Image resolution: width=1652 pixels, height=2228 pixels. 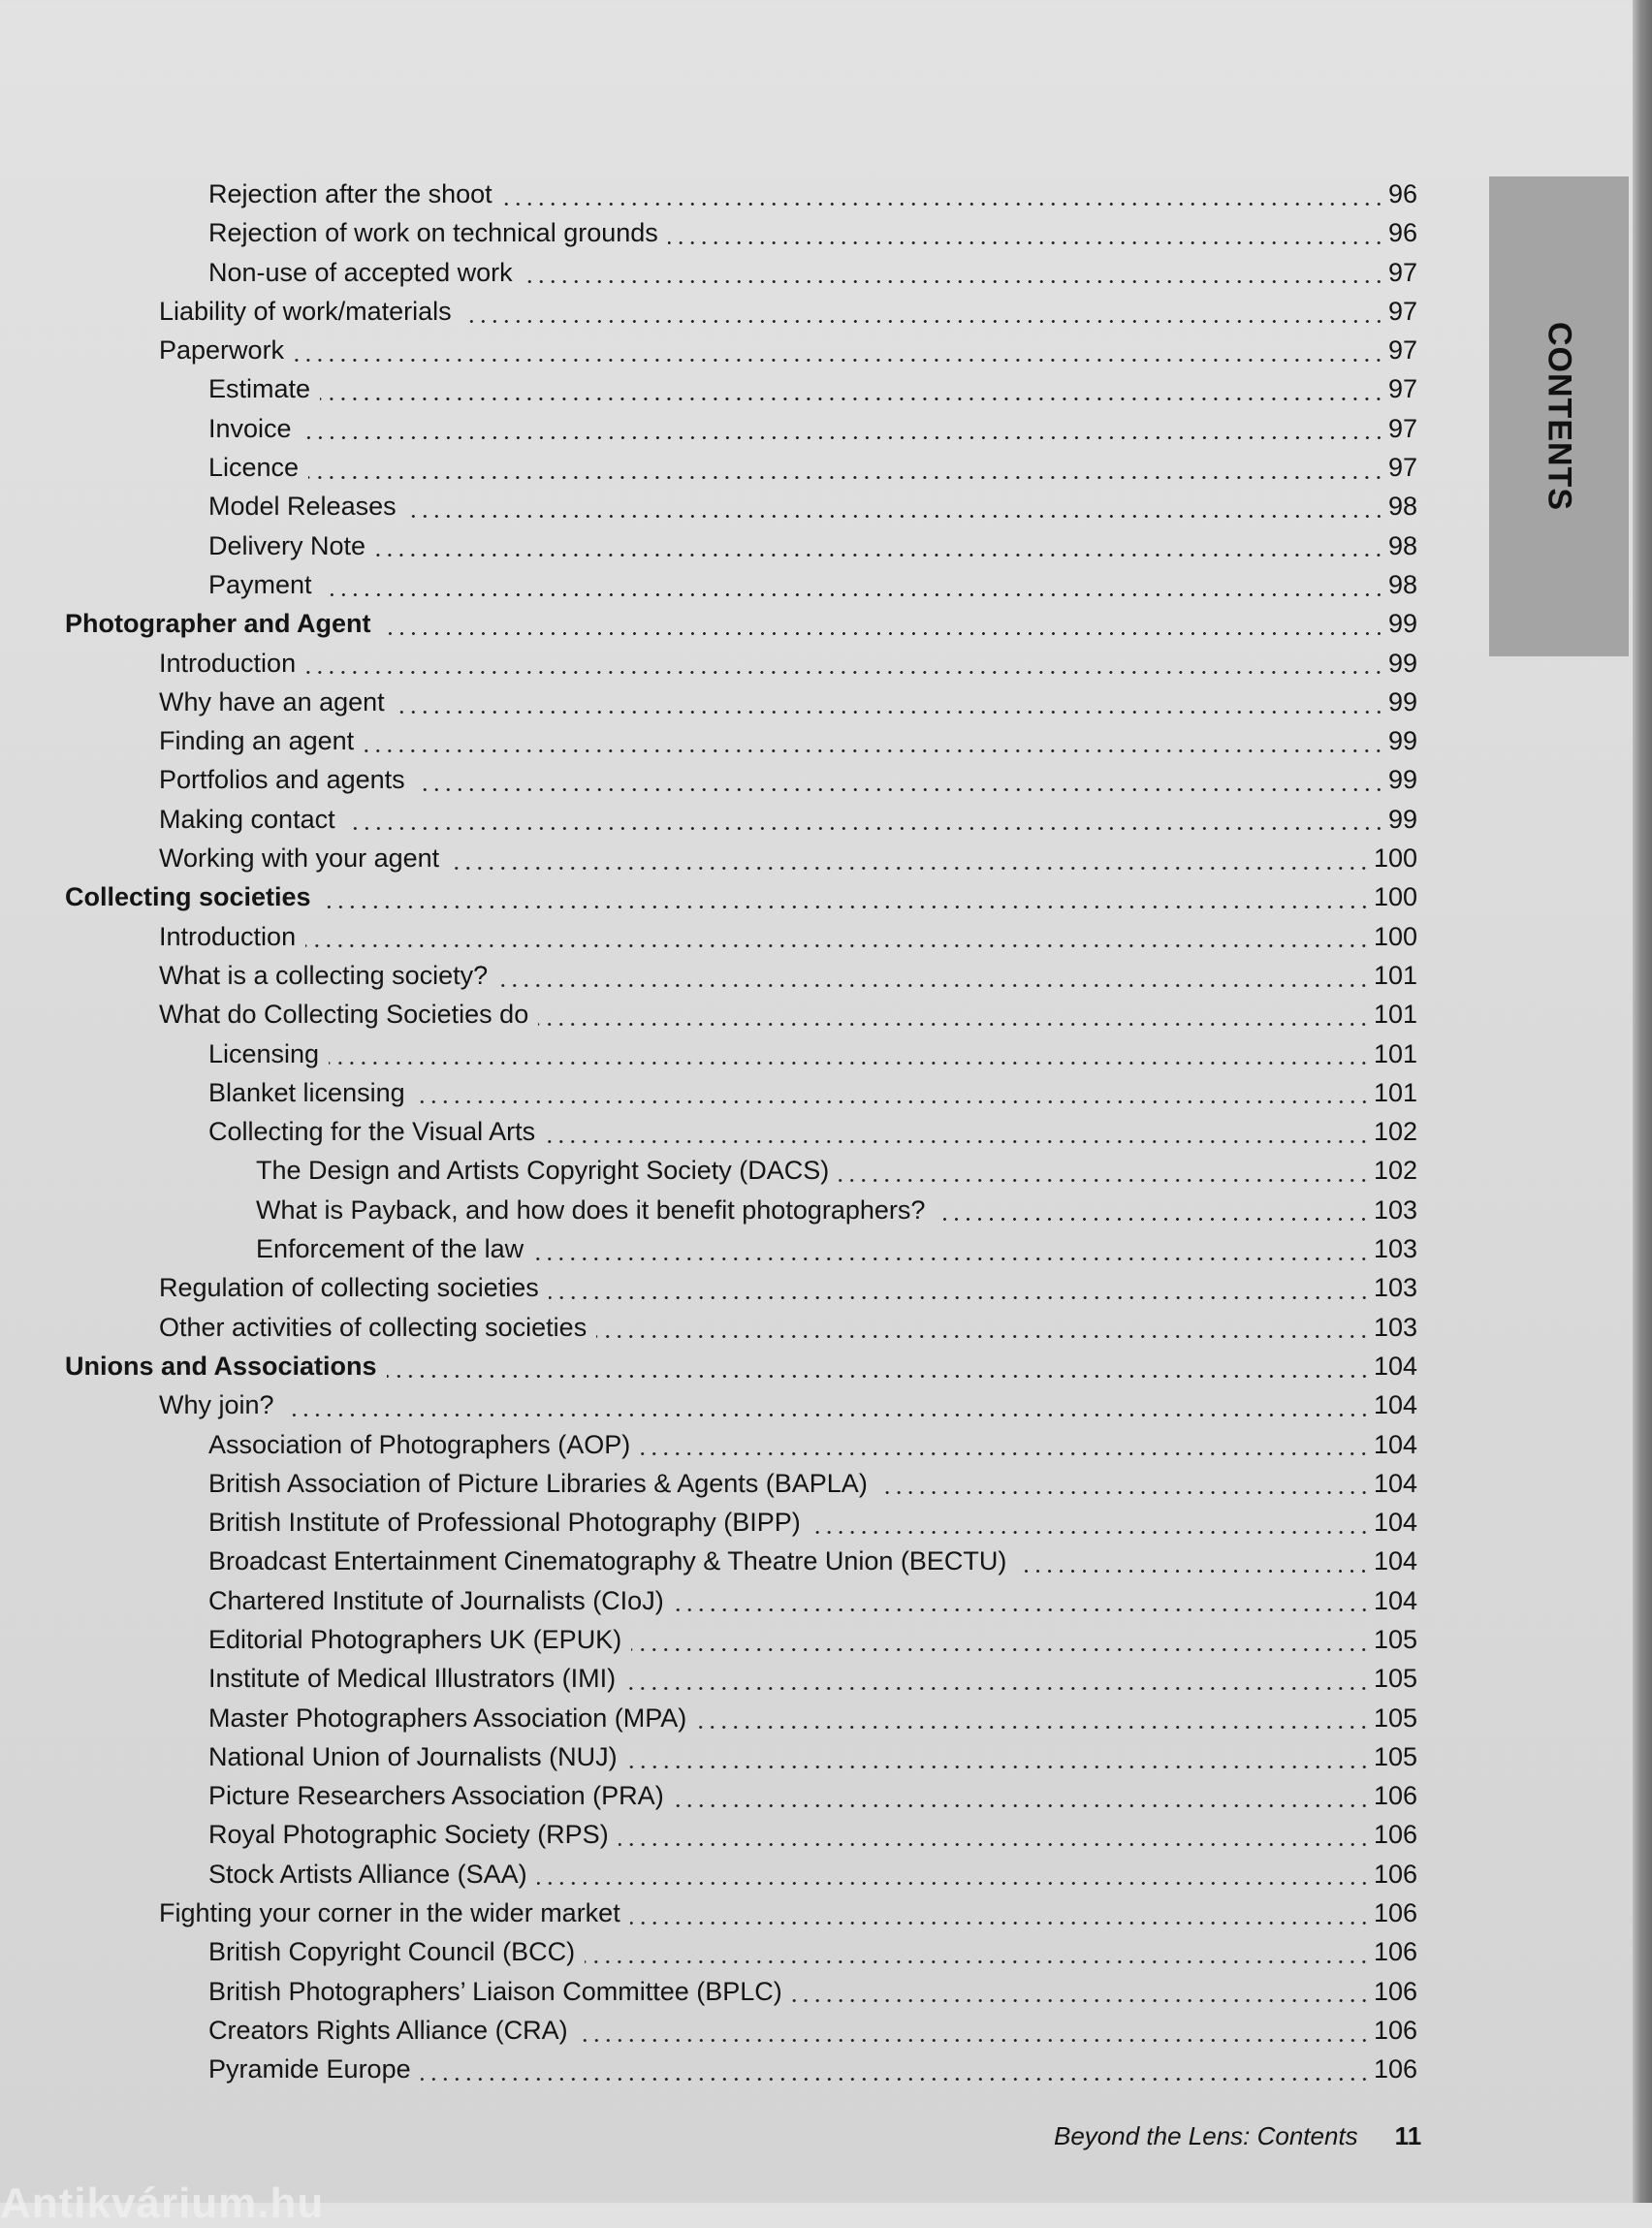 What do you see at coordinates (448, 1718) in the screenshot?
I see `toc-entry-title: Master Photographers Association (MPA)` at bounding box center [448, 1718].